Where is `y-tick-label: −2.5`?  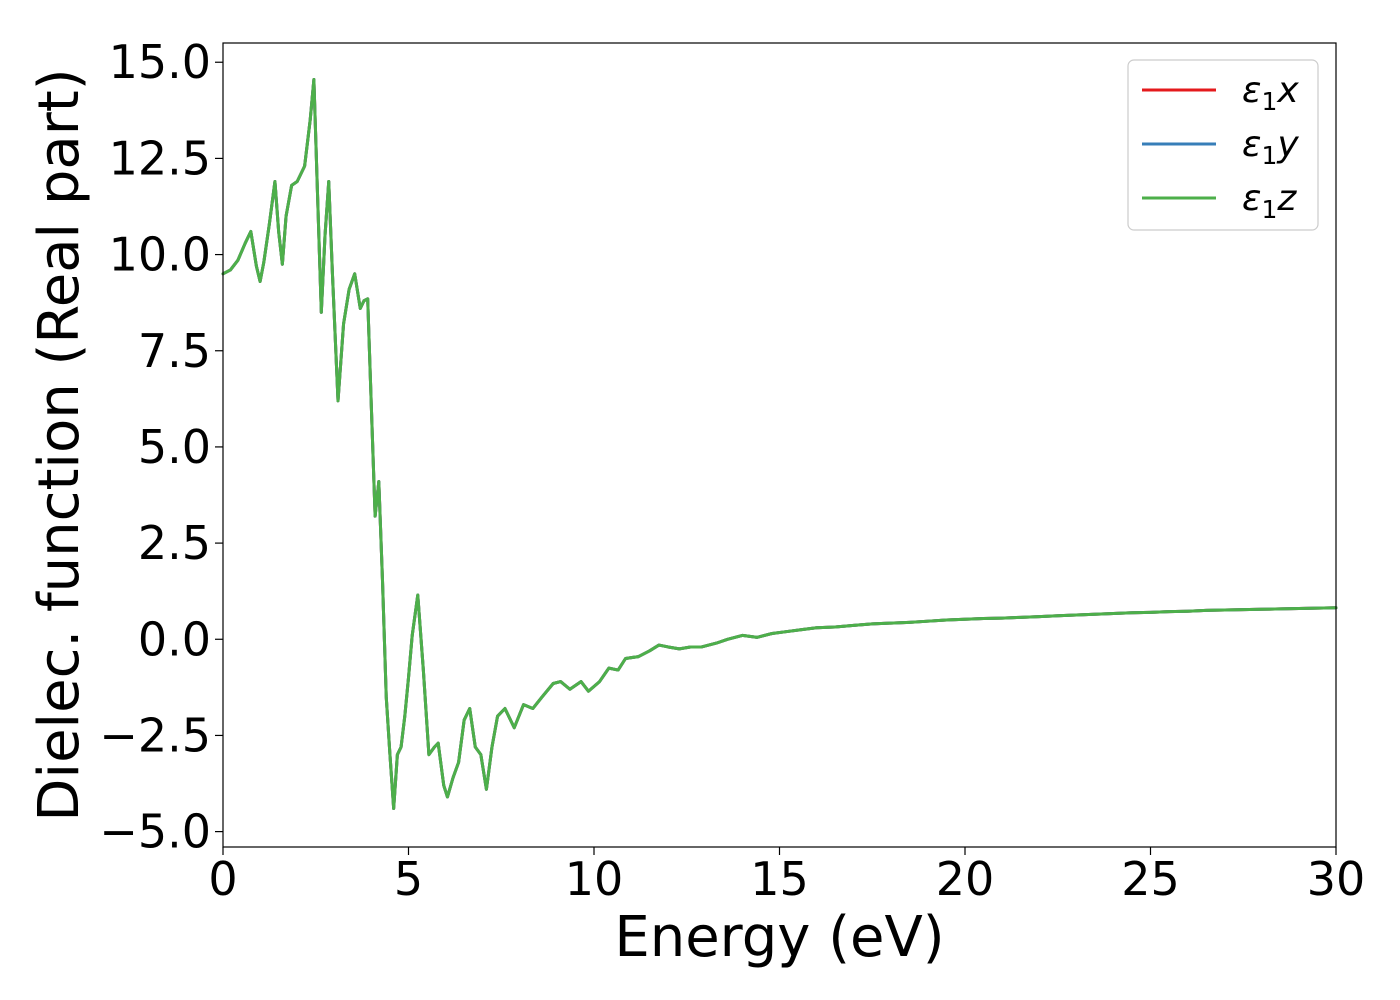 y-tick-label: −2.5 is located at coordinates (155, 735).